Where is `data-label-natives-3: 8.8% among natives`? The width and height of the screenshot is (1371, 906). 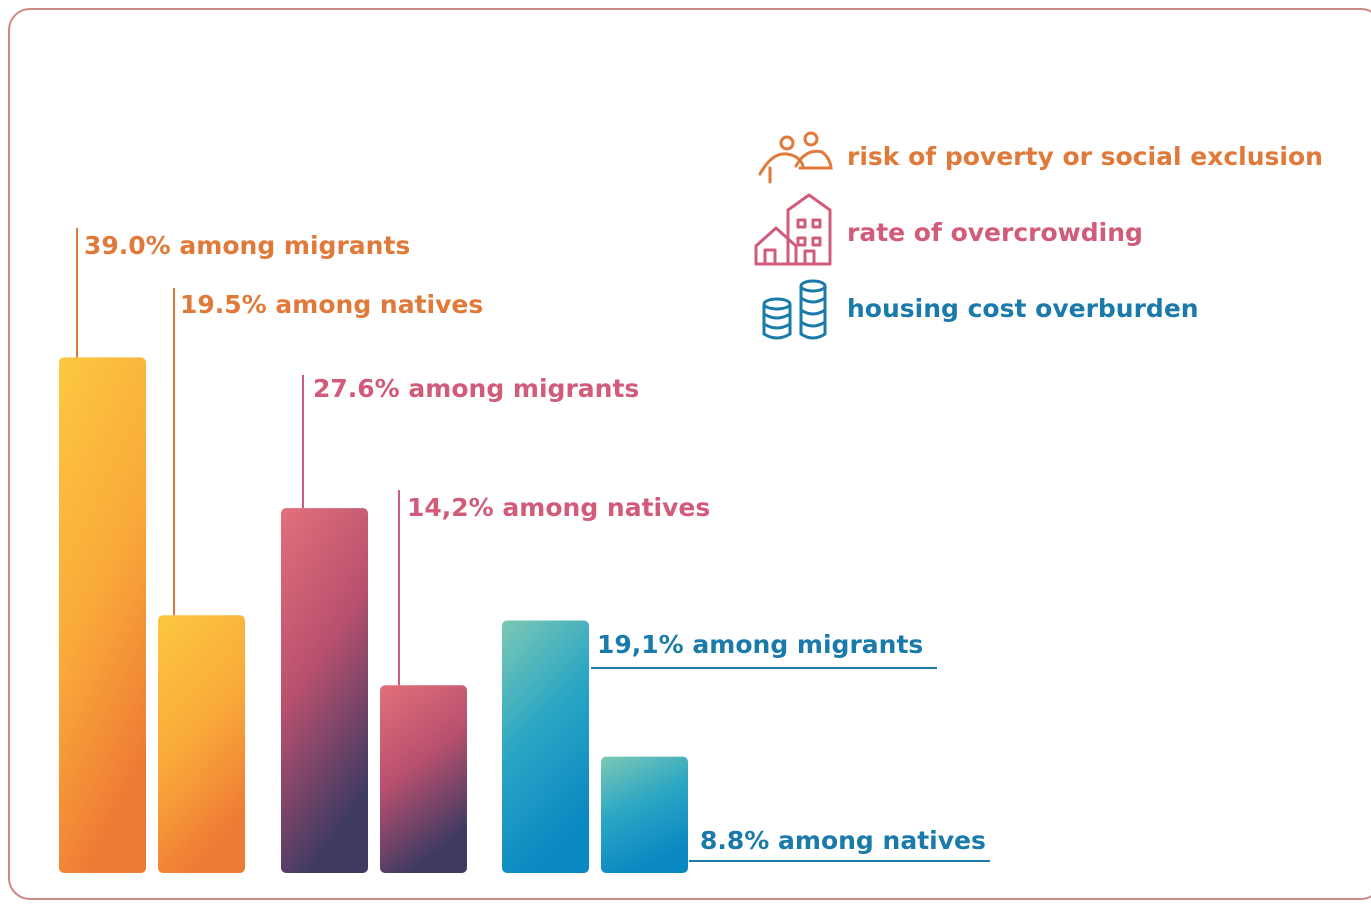
data-label-natives-3: 8.8% among natives is located at coordinates (843, 840).